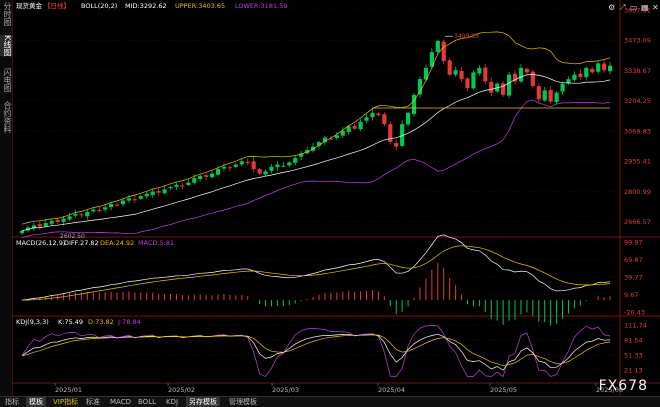  I want to click on bottom-tab-manage-template: 管理模板, so click(243, 402).